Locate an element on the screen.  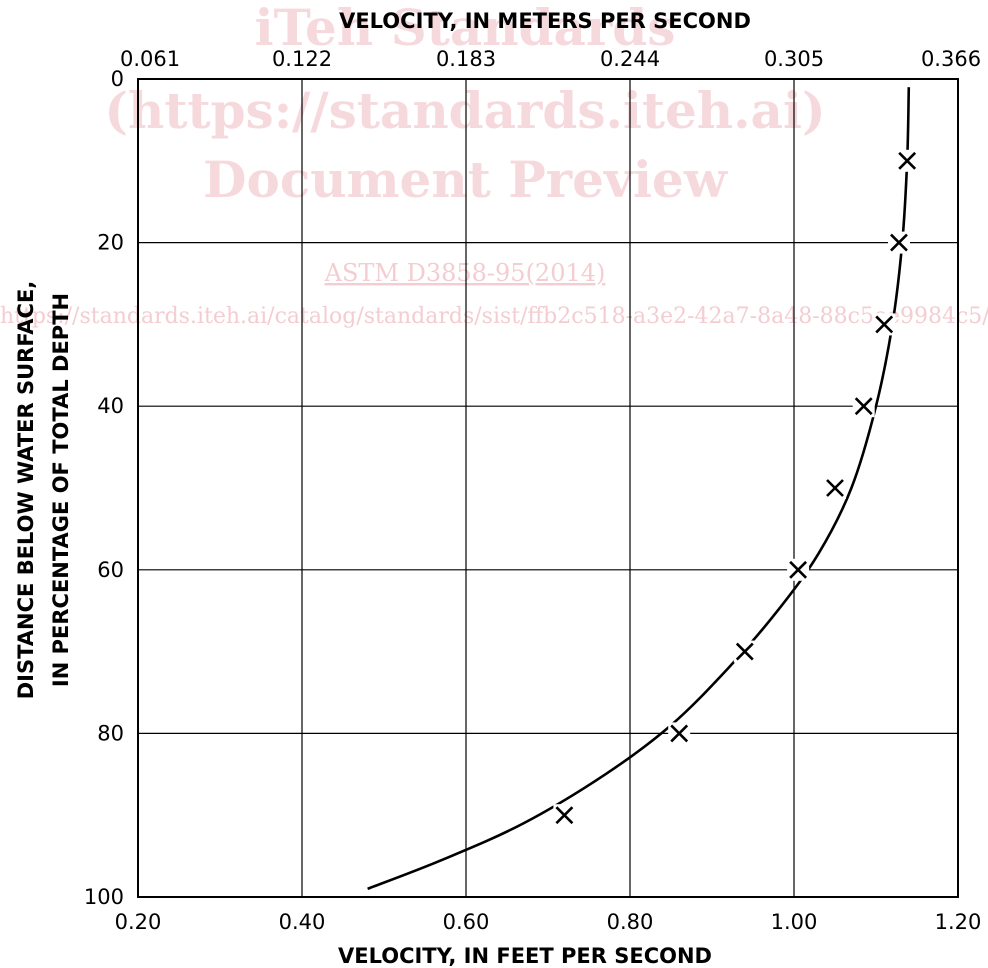
y-axis-title-line-2: IN PERCENTAGE OF TOTAL DEPTH is located at coordinates (61, 490).